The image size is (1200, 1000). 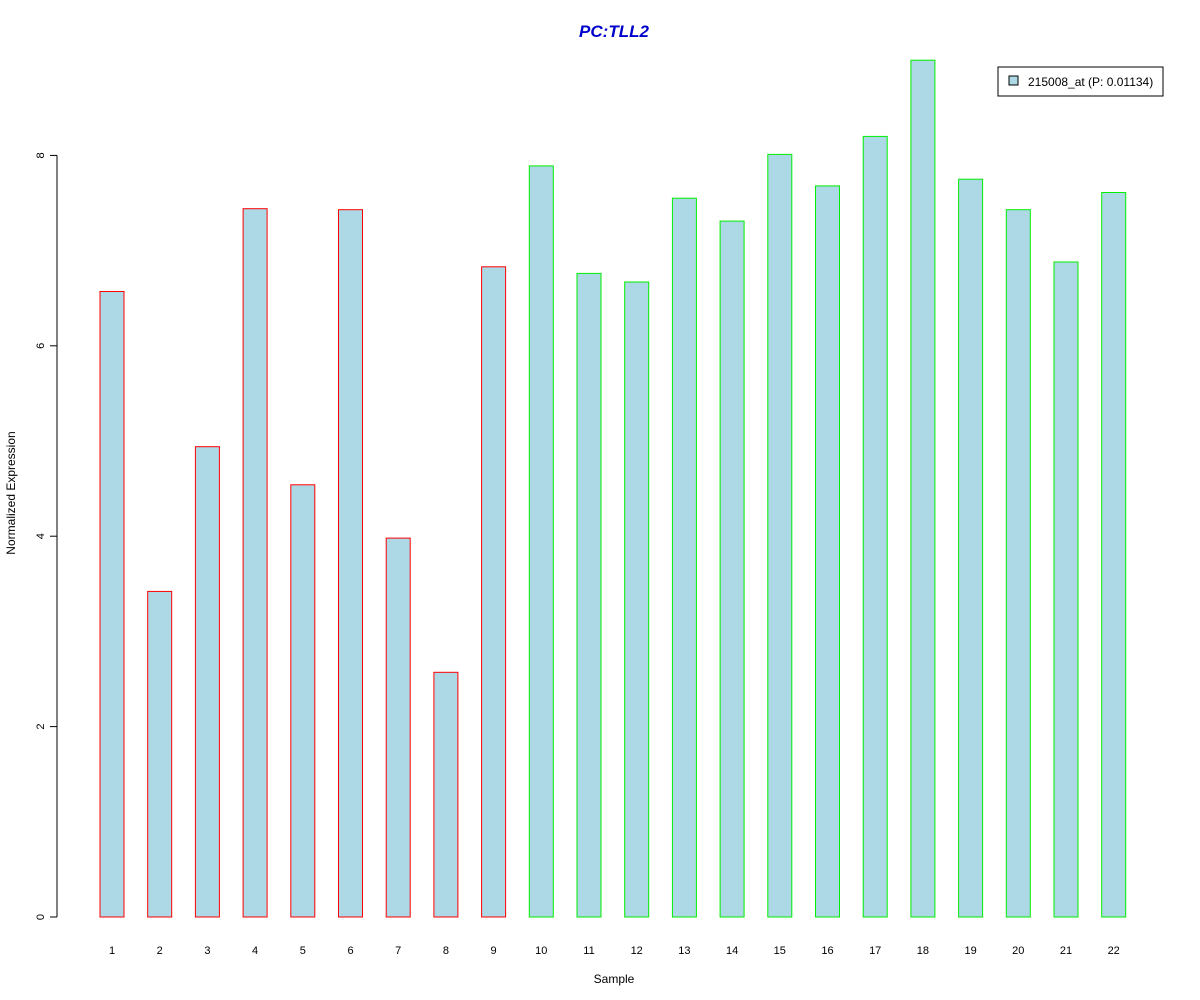 I want to click on x-tick-label: 12, so click(x=637, y=951).